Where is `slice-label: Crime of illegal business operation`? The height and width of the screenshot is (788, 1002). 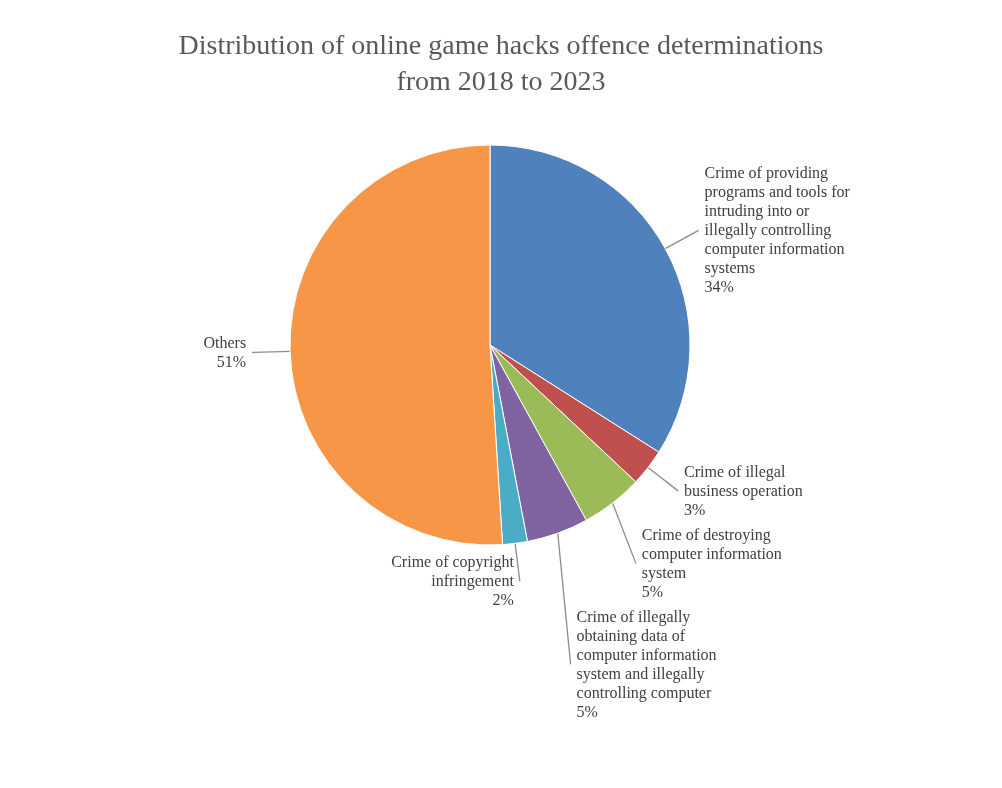
slice-label: Crime of illegal business operation is located at coordinates (743, 481).